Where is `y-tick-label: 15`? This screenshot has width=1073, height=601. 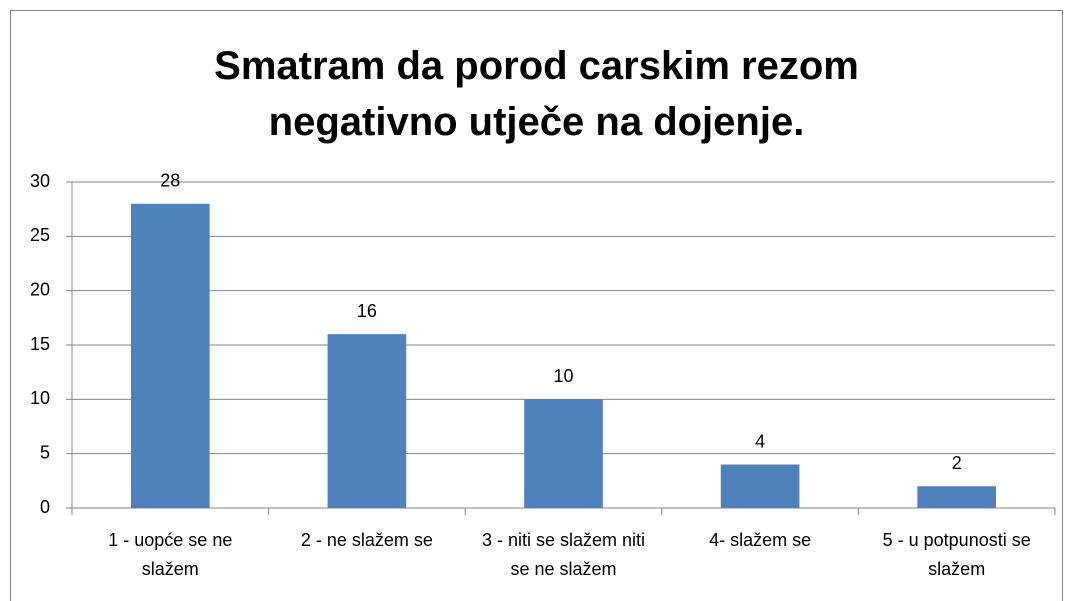 y-tick-label: 15 is located at coordinates (40, 344).